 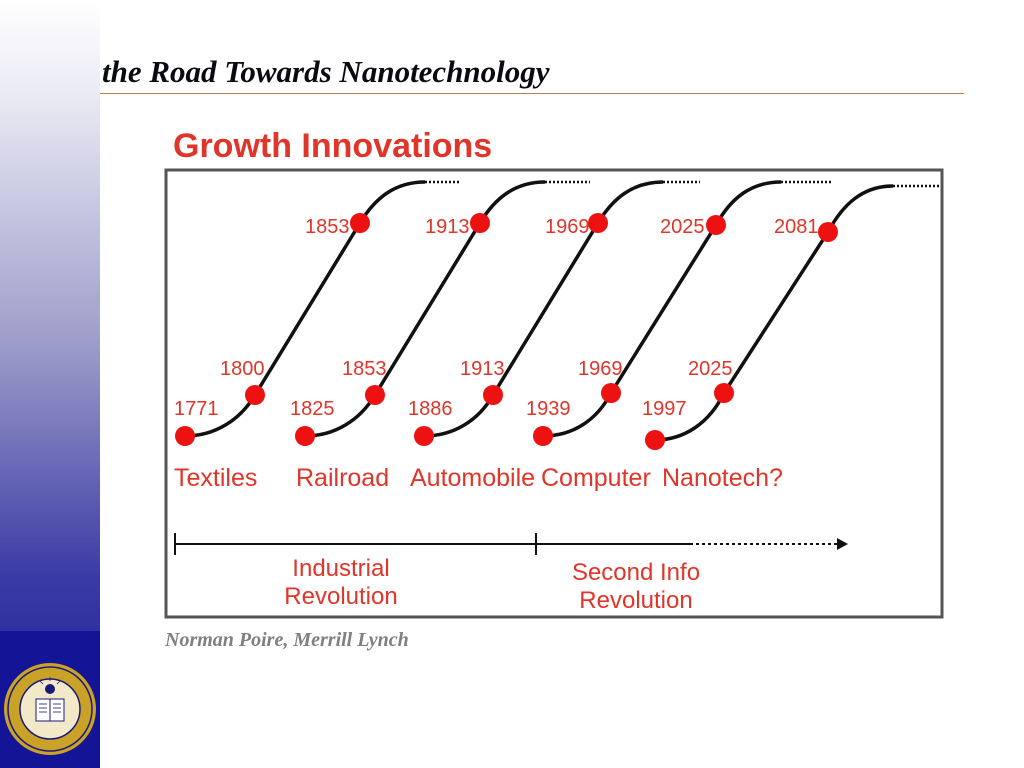 What do you see at coordinates (511, 544) in the screenshot?
I see `era-timeline` at bounding box center [511, 544].